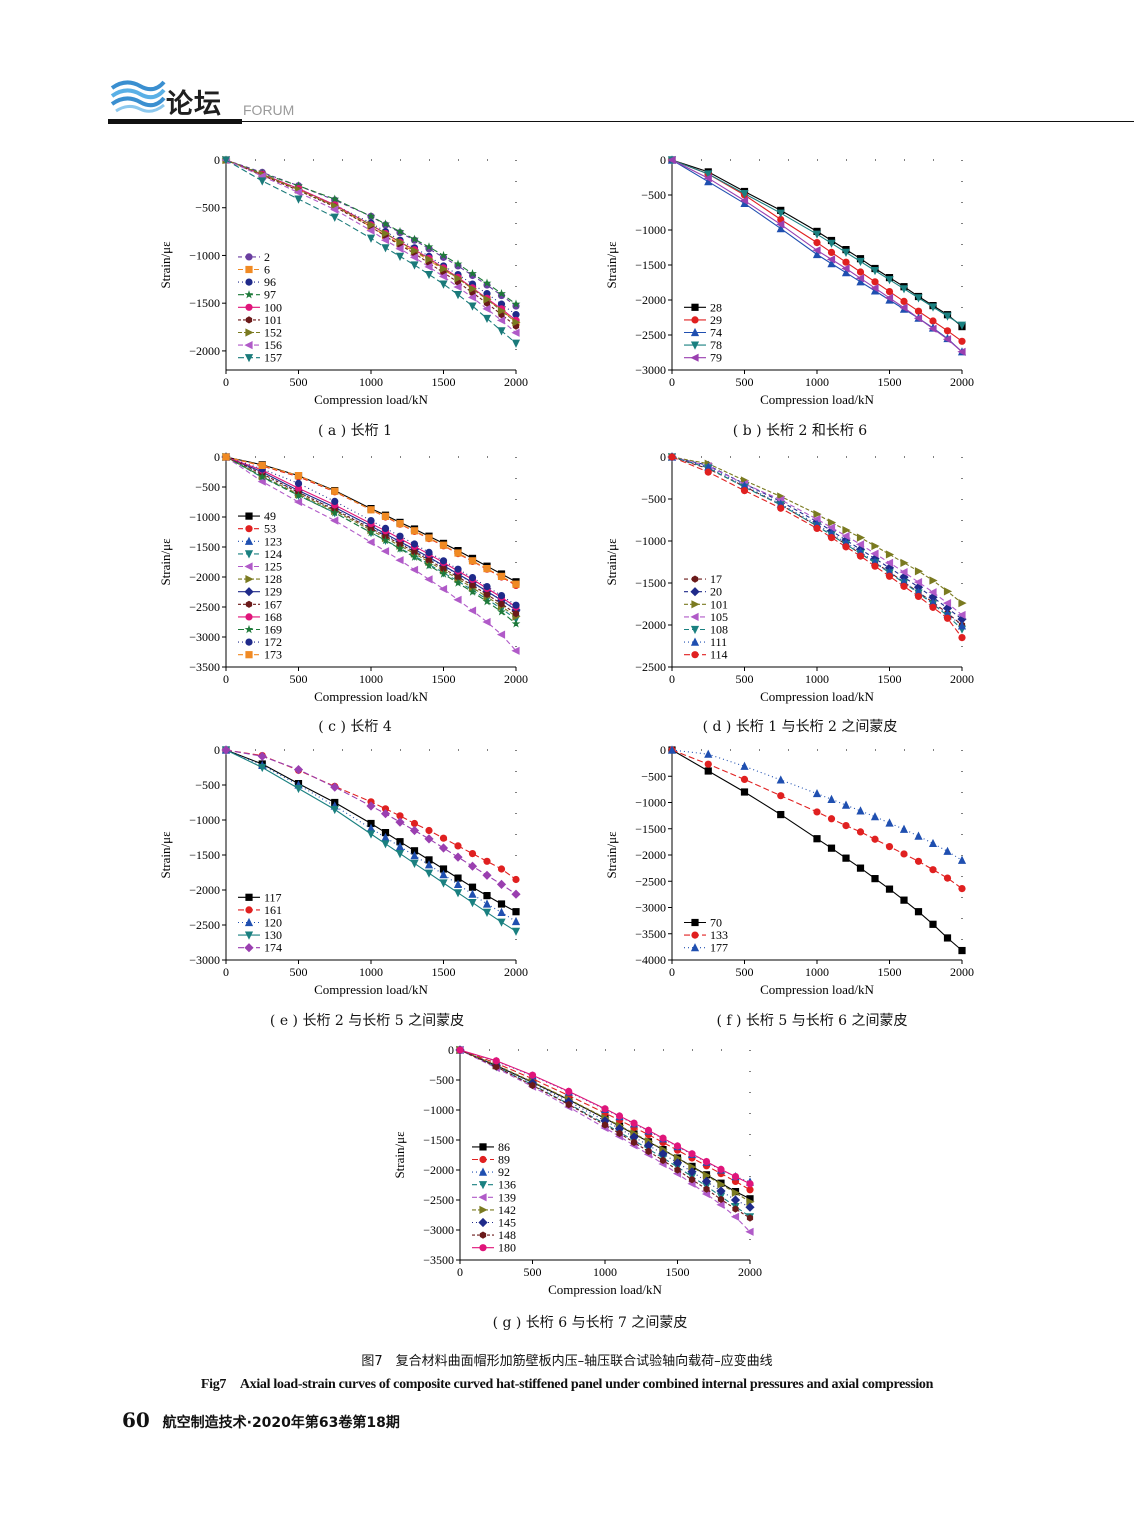 The width and height of the screenshot is (1134, 1528). Describe the element at coordinates (504, 1147) in the screenshot. I see `legend-label: 86` at that location.